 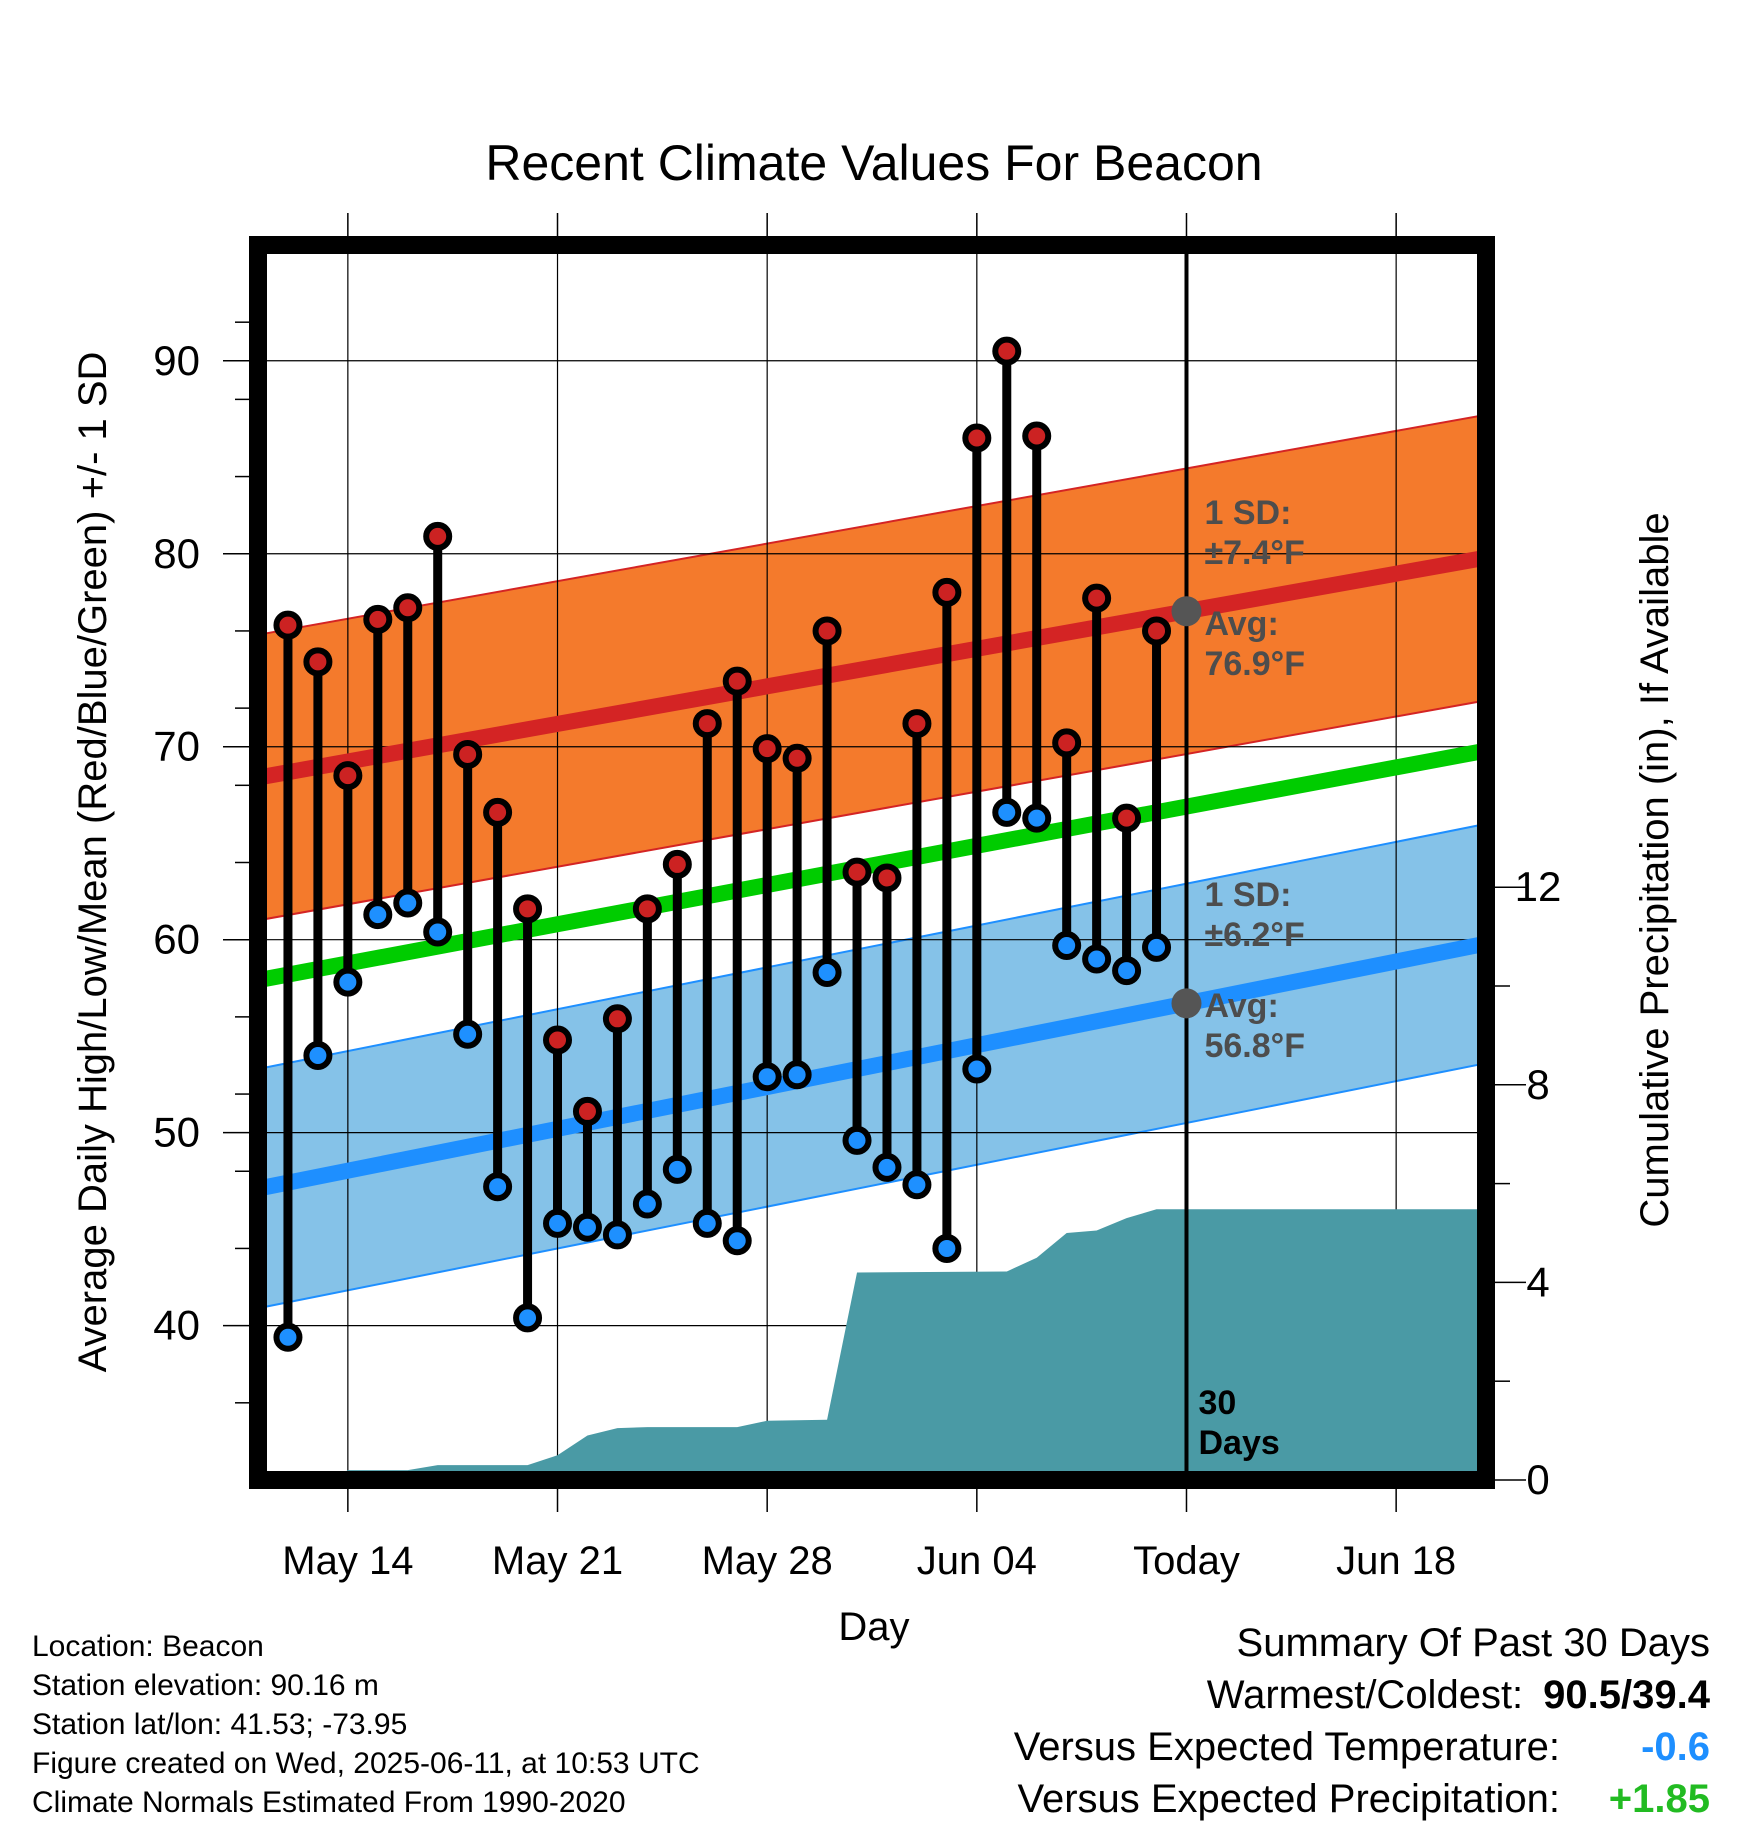 What do you see at coordinates (1254, 935) in the screenshot?
I see `low-sd-value: ±6.2°F` at bounding box center [1254, 935].